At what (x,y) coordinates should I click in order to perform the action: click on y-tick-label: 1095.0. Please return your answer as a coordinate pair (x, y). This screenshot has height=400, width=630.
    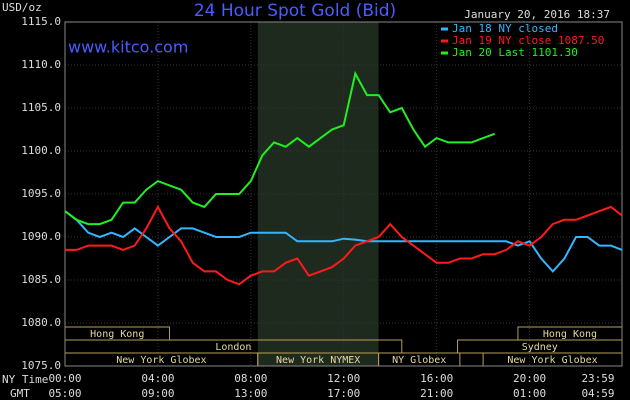
    Looking at the image, I should click on (41, 193).